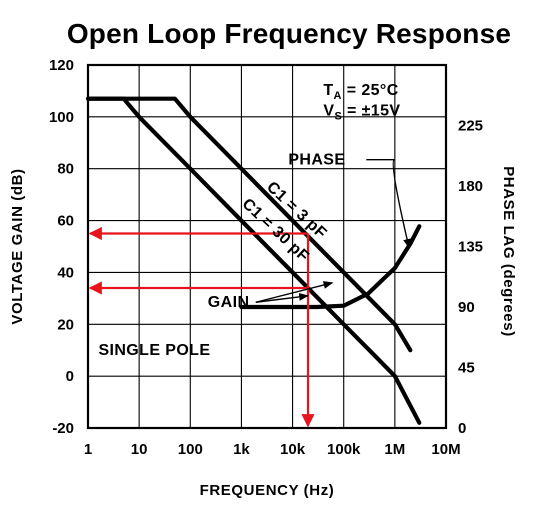 The height and width of the screenshot is (505, 544). What do you see at coordinates (394, 449) in the screenshot?
I see `x-tick-label: 1M` at bounding box center [394, 449].